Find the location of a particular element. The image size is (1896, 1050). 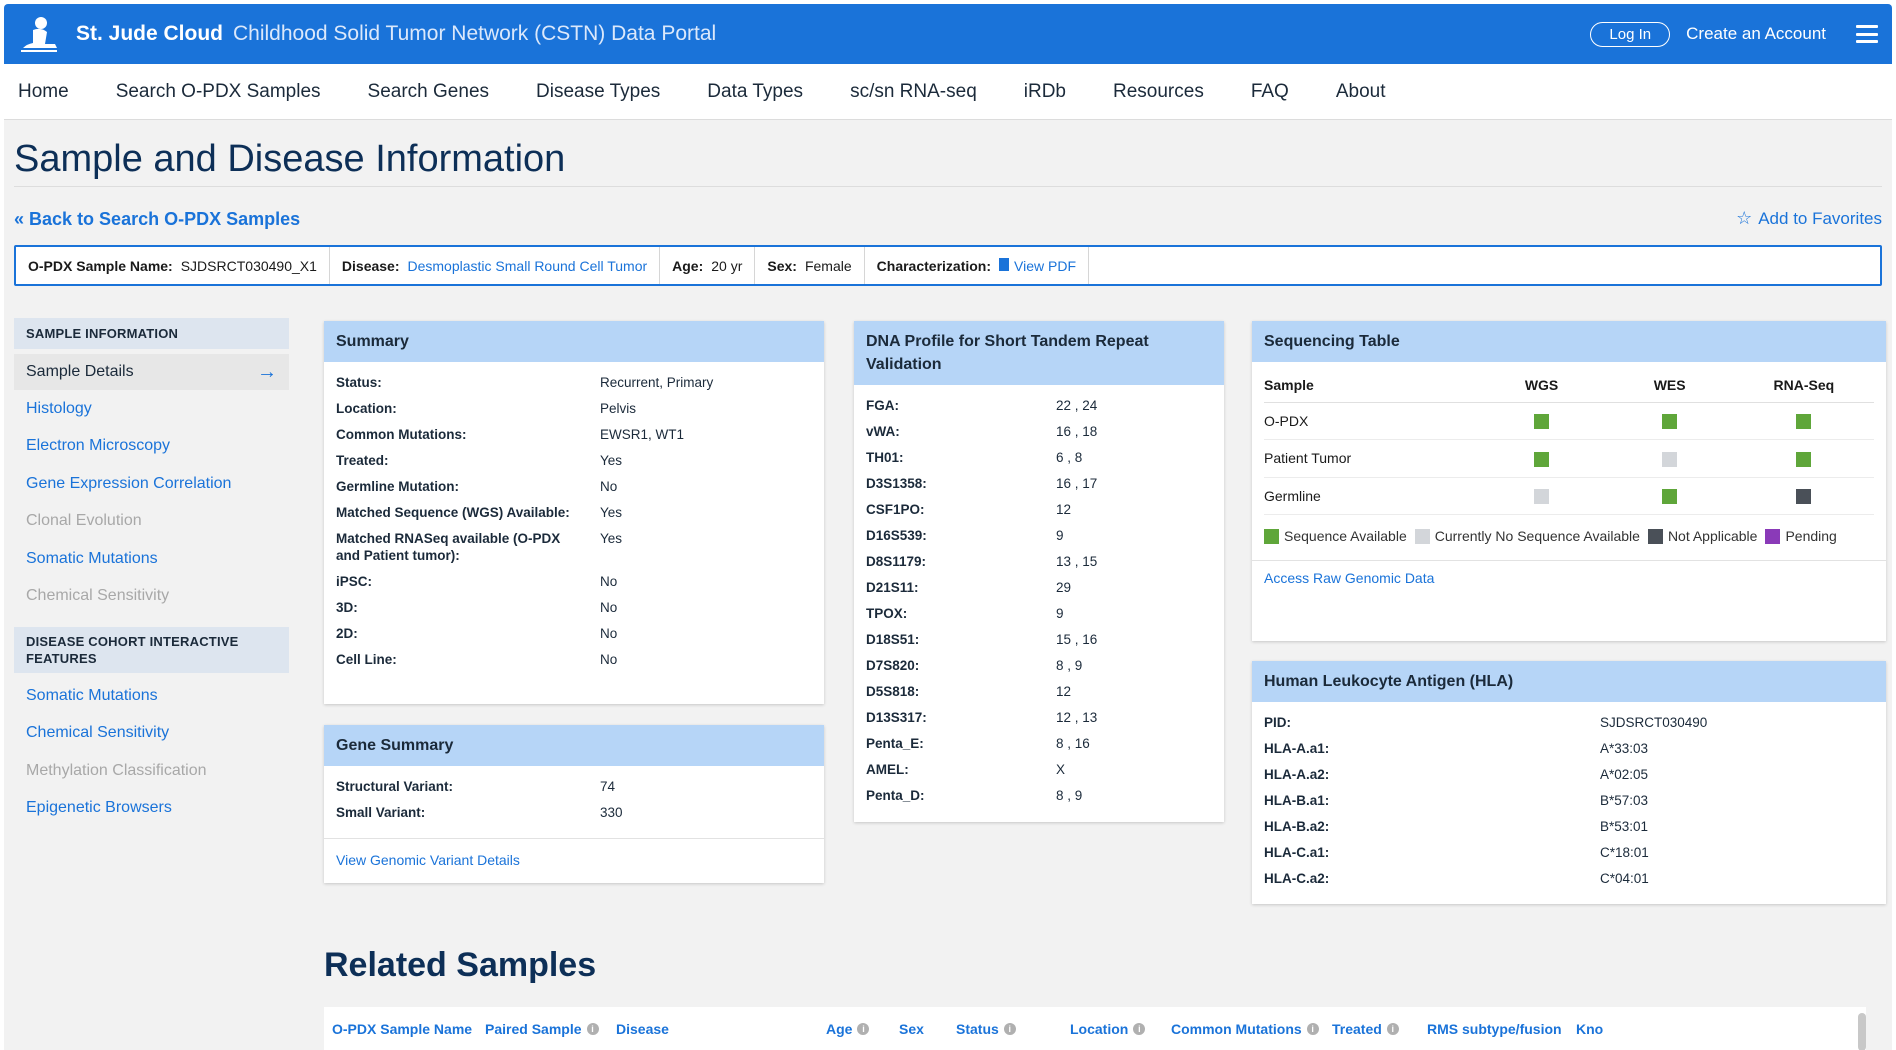

summary-row-key: Location: is located at coordinates (366, 408).